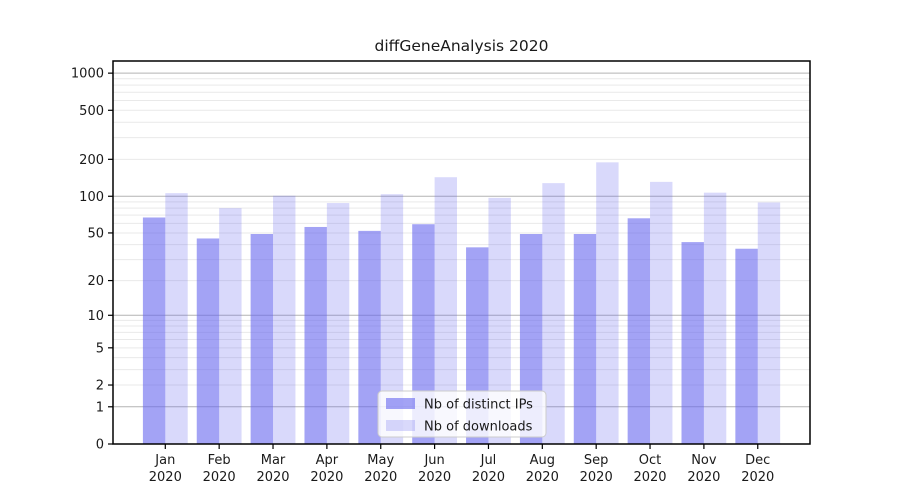 The image size is (900, 500). I want to click on x-tick-label-month: Apr, so click(327, 460).